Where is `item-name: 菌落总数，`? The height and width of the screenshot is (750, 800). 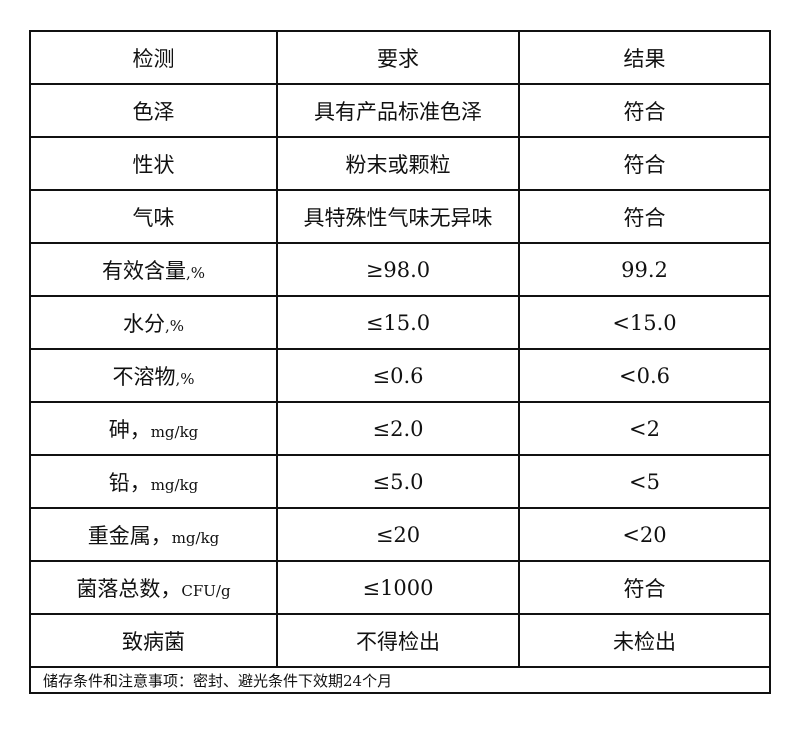
item-name: 菌落总数， is located at coordinates (129, 588).